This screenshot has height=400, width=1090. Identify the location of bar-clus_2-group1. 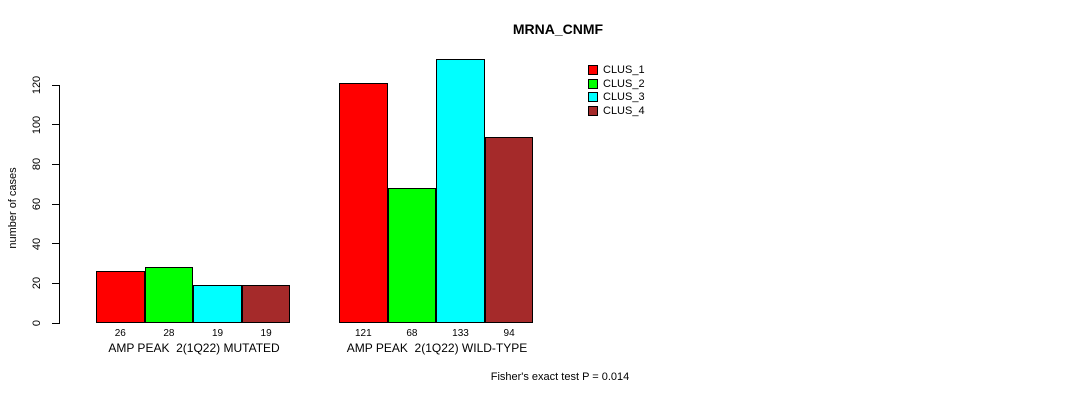
(169, 295).